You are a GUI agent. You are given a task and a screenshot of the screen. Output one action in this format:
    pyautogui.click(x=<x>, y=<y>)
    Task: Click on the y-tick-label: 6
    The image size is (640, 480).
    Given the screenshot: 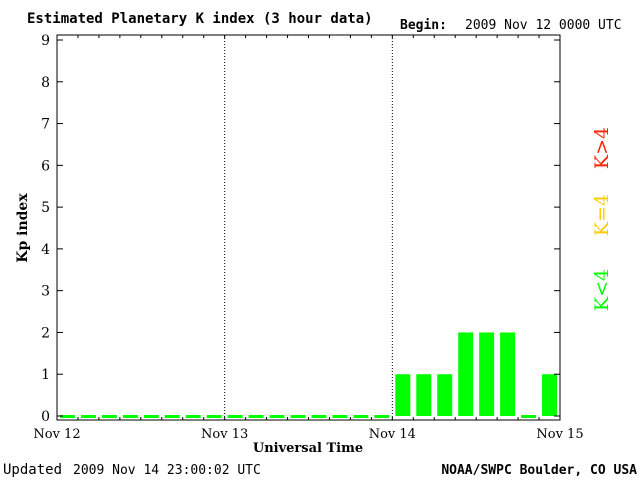 What is the action you would take?
    pyautogui.click(x=45, y=166)
    